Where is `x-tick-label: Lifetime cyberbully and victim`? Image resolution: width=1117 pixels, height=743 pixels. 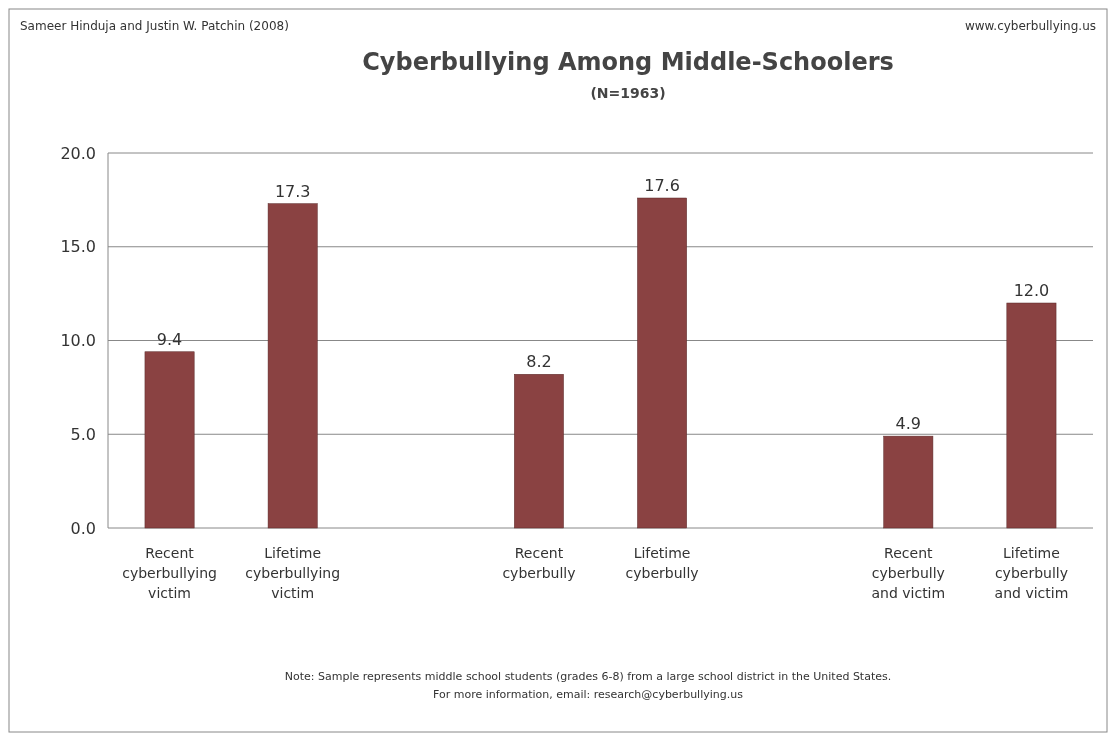 x-tick-label: Lifetime cyberbully and victim is located at coordinates (1031, 573).